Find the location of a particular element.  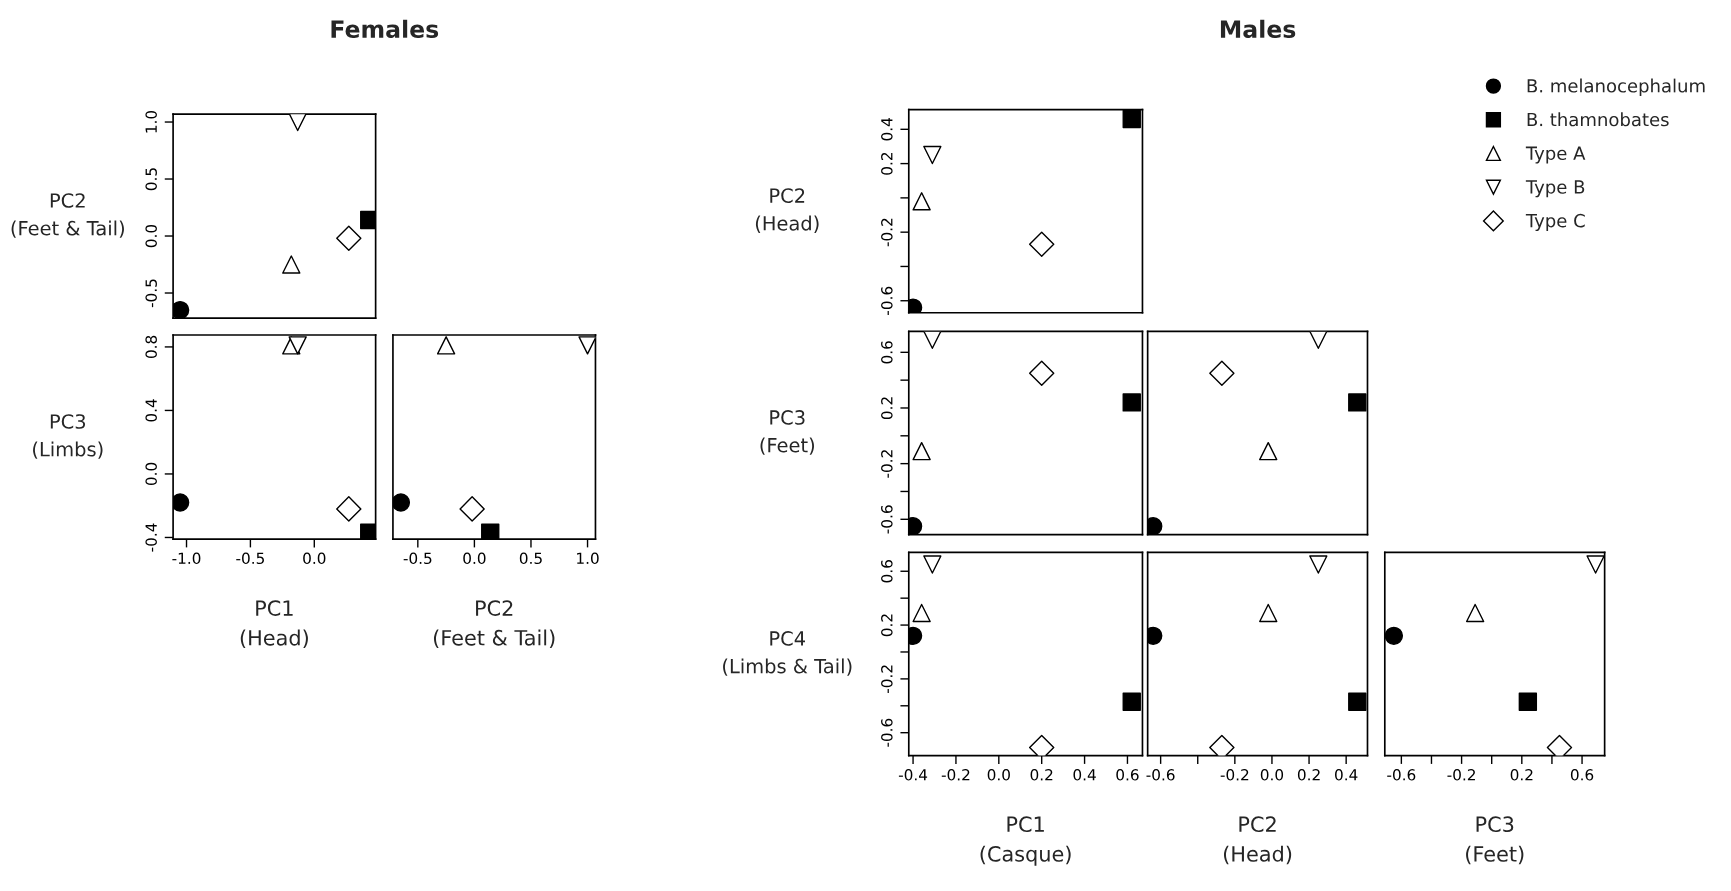

x-axis-title: PC2 (Head) is located at coordinates (1257, 840).